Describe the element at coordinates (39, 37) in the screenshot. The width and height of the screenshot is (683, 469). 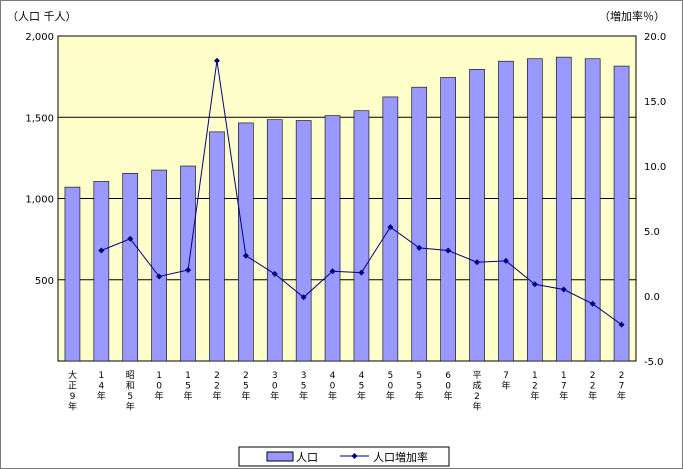
I see `y-left-tick-label: 2,000` at that location.